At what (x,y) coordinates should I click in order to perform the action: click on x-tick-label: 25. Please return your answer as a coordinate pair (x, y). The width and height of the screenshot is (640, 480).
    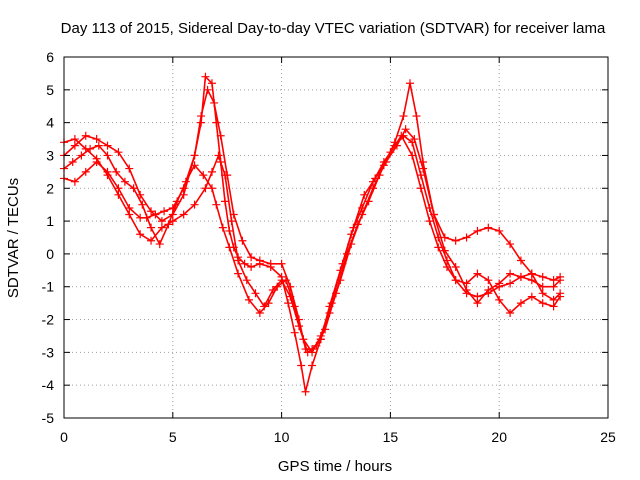
    Looking at the image, I should click on (608, 437).